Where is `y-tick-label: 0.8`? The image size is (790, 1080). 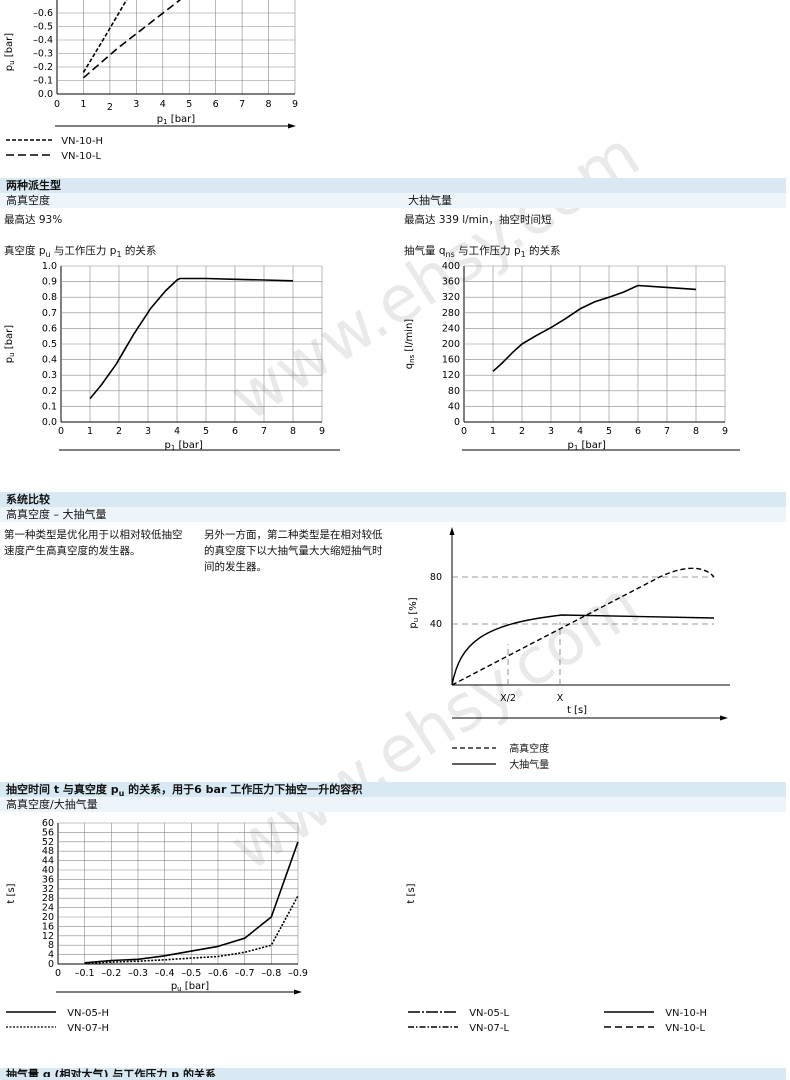 y-tick-label: 0.8 is located at coordinates (49, 297).